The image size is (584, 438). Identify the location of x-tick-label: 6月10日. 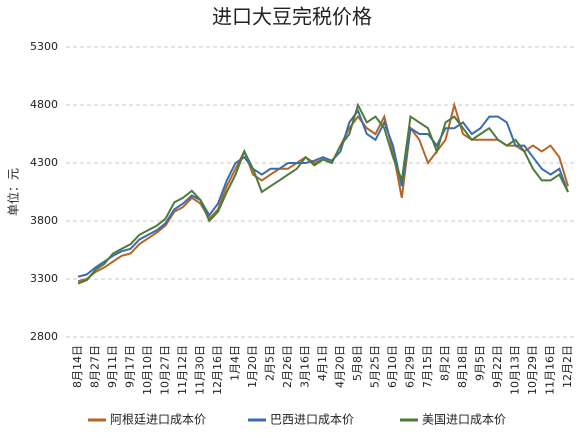
(392, 366).